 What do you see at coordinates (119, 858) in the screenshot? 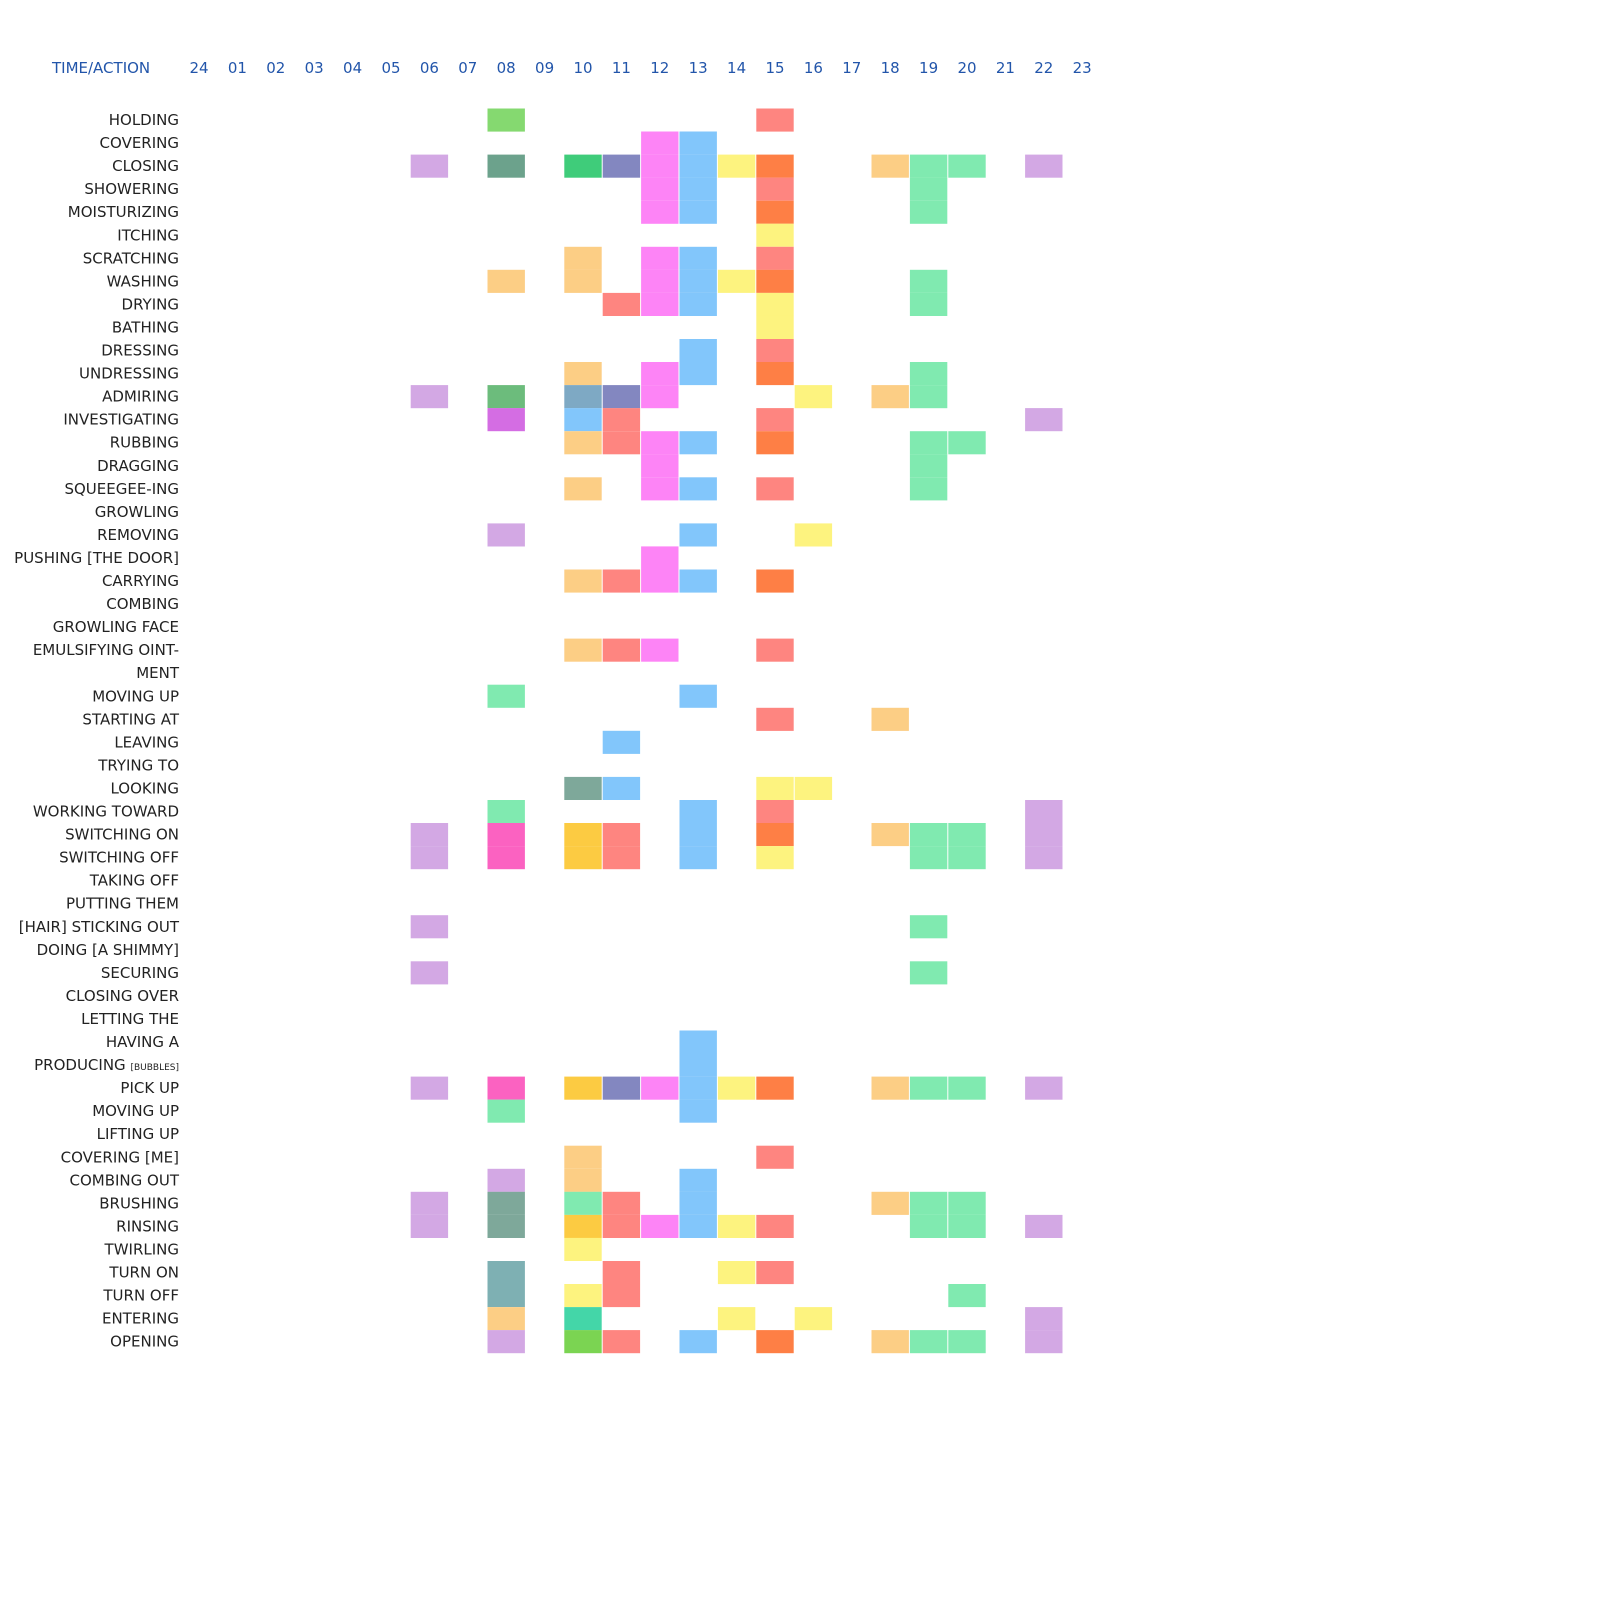
I see `row-label: SWITCHING OFF` at bounding box center [119, 858].